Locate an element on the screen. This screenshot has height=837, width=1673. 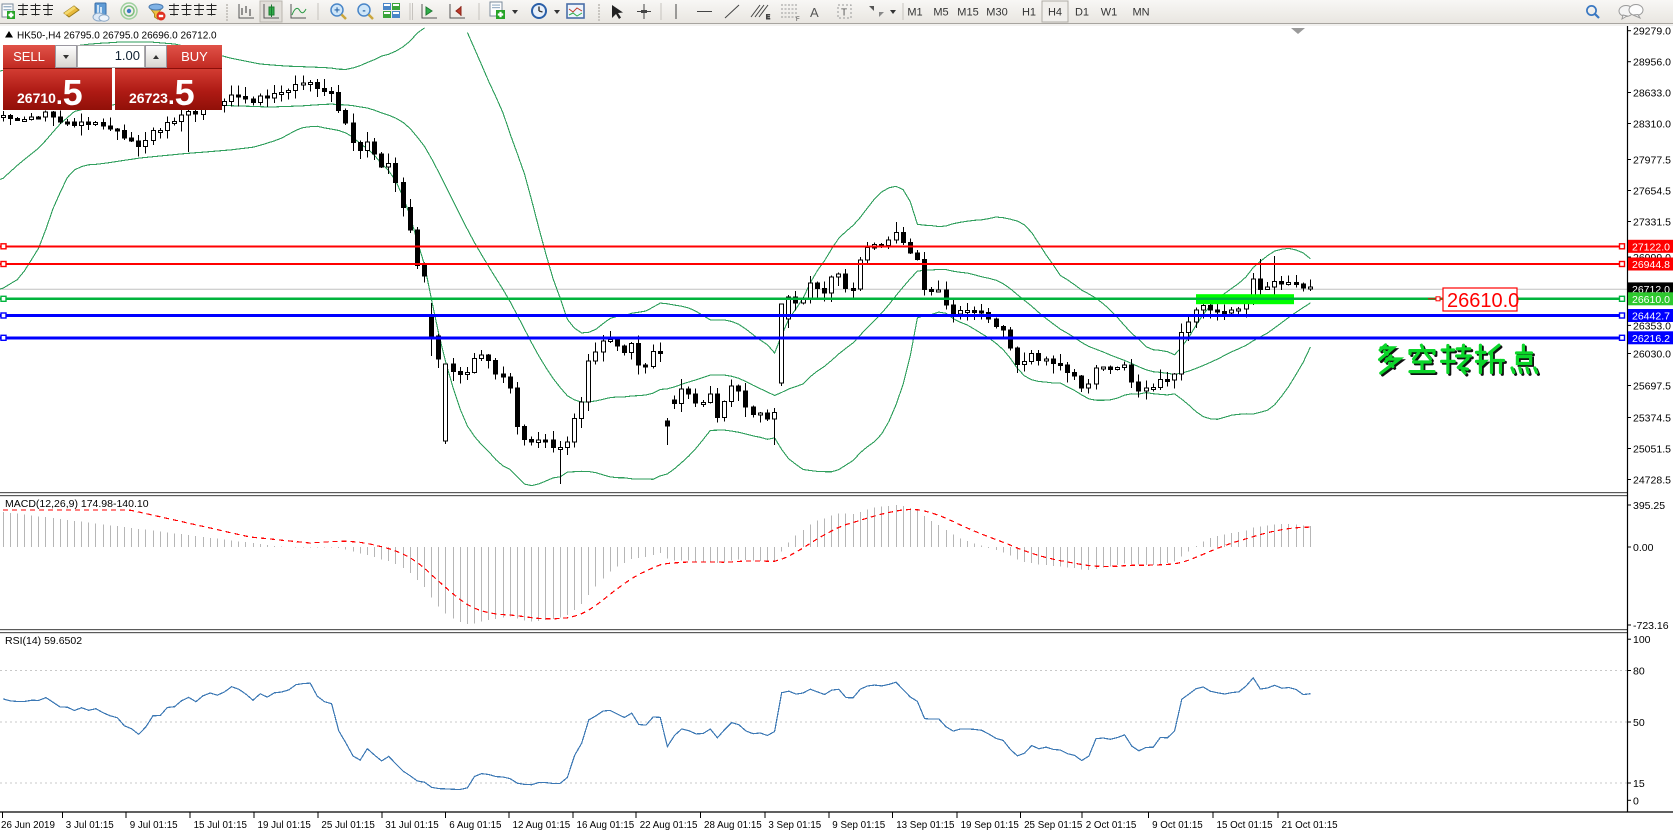
svg-text: 27654.5 is located at coordinates (1652, 192).